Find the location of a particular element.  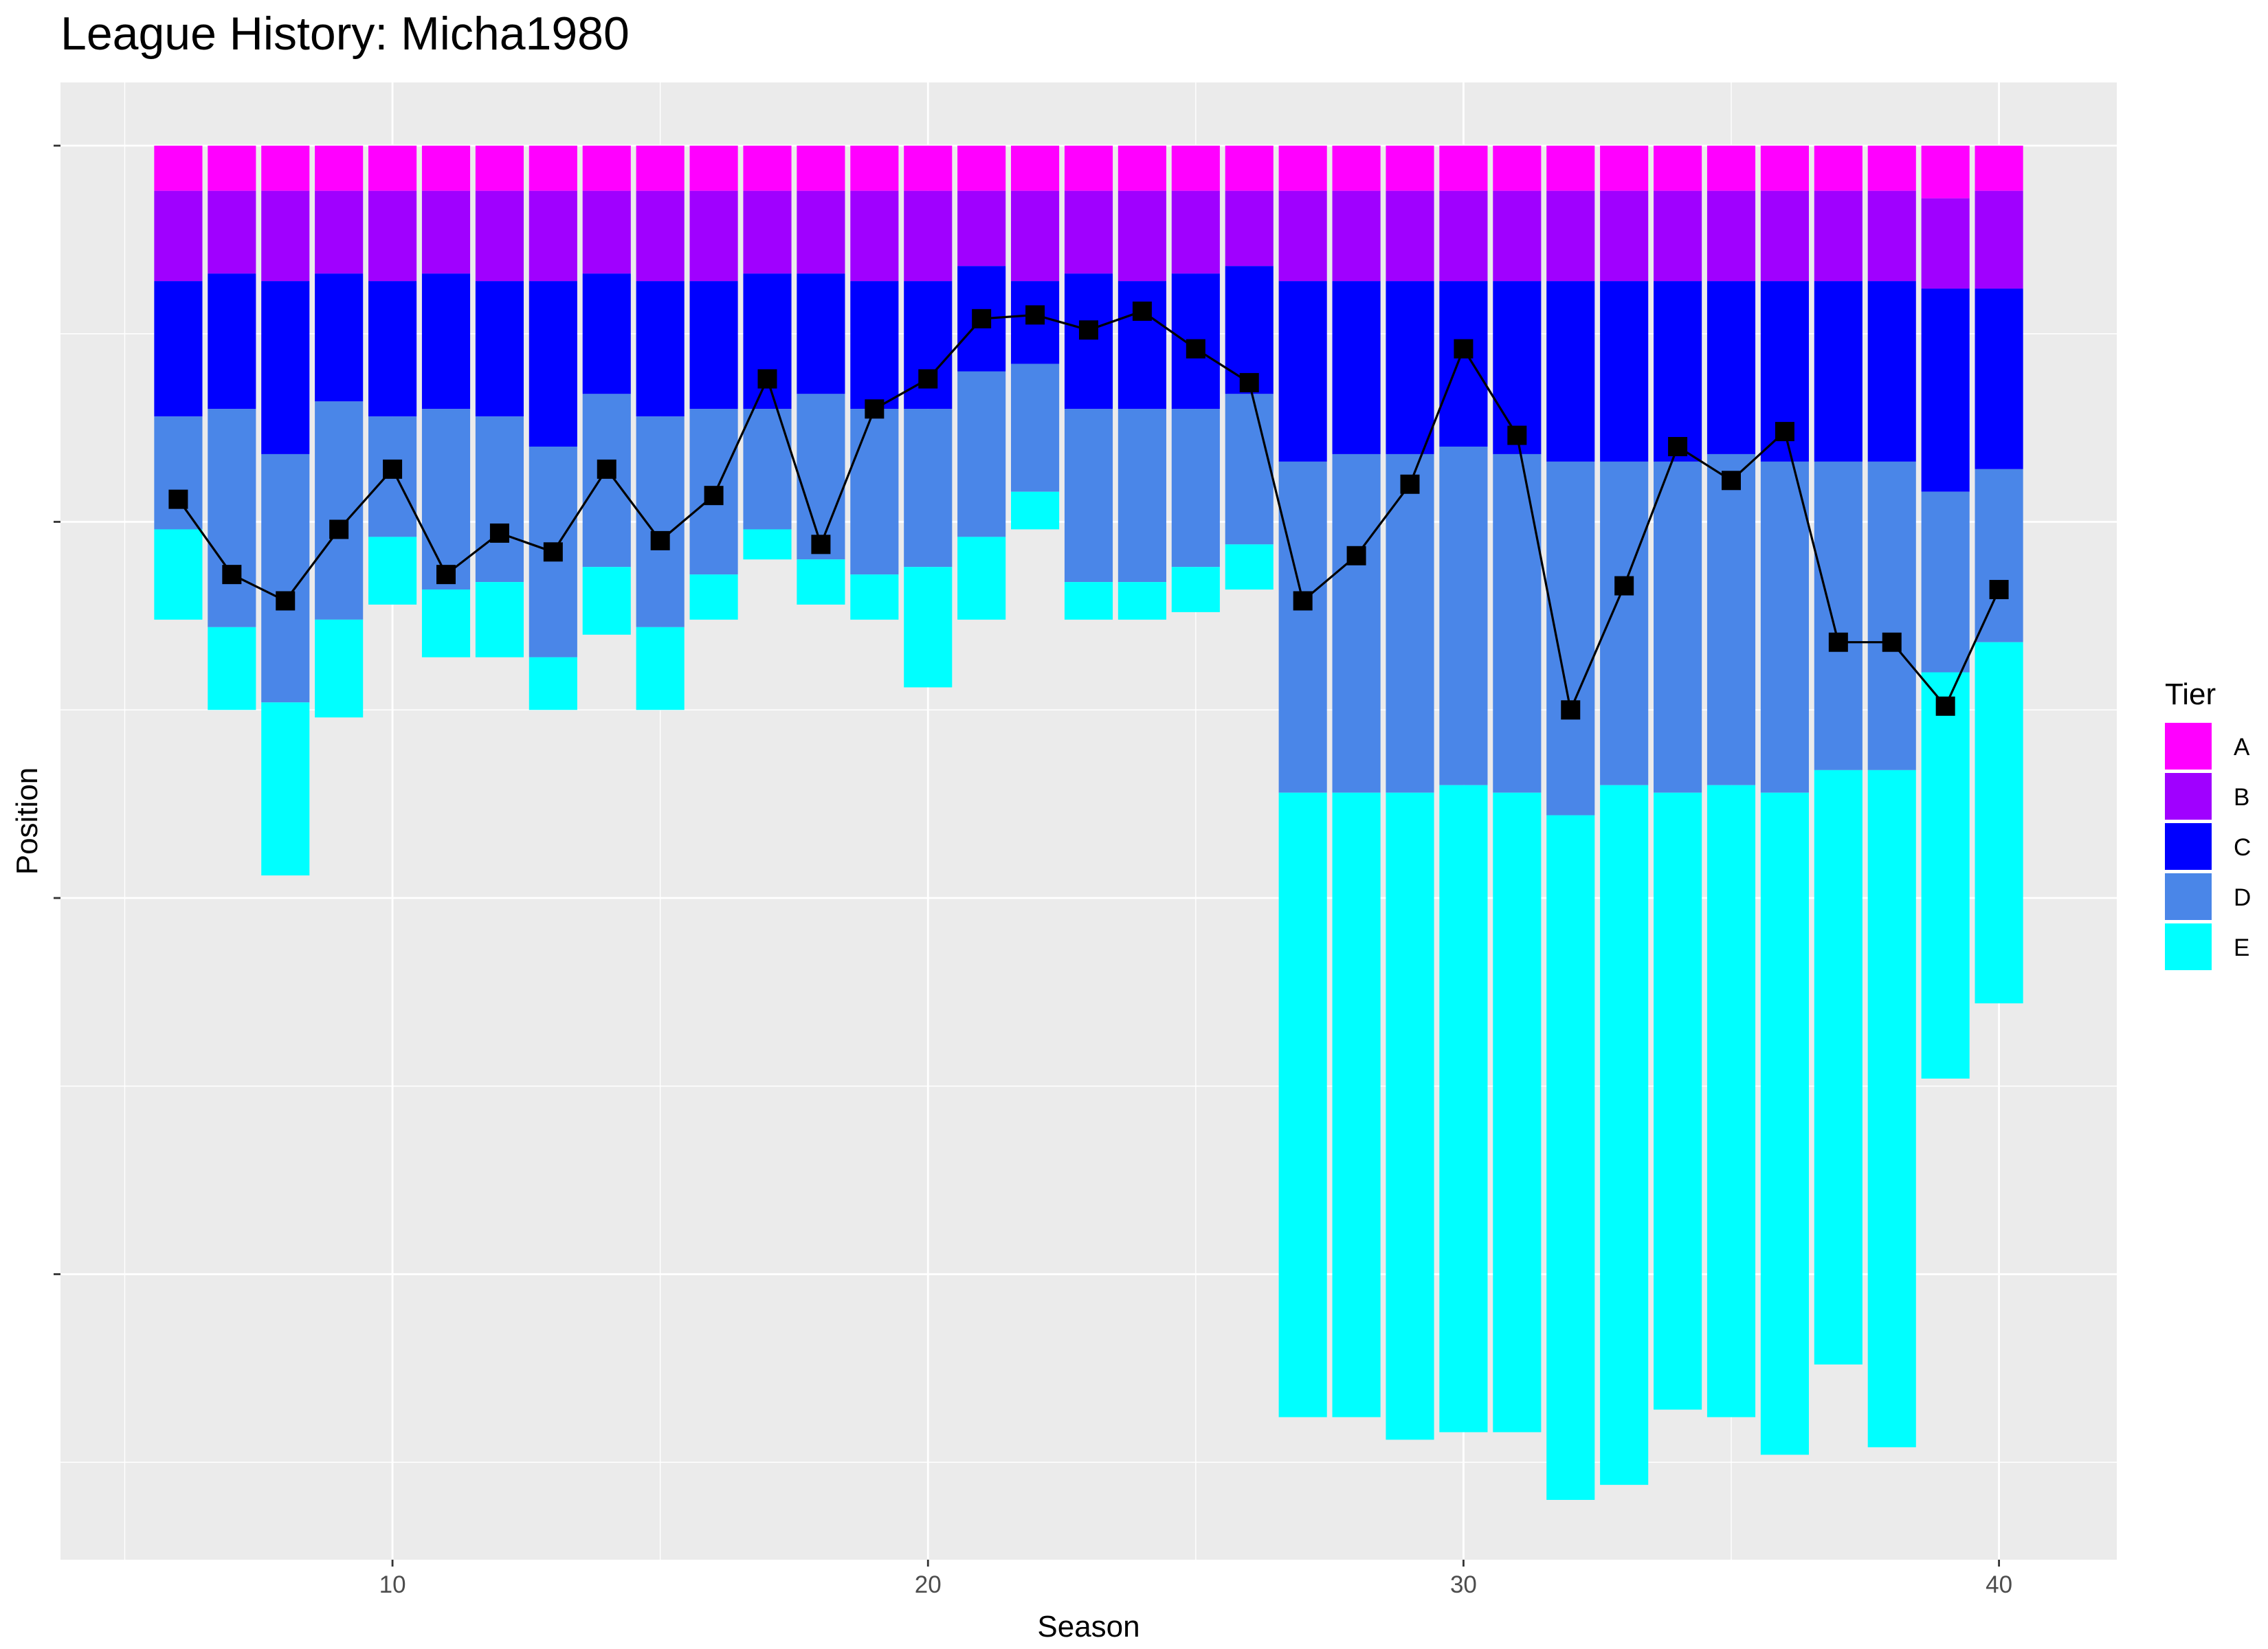

legend-key-e is located at coordinates (2188, 947).